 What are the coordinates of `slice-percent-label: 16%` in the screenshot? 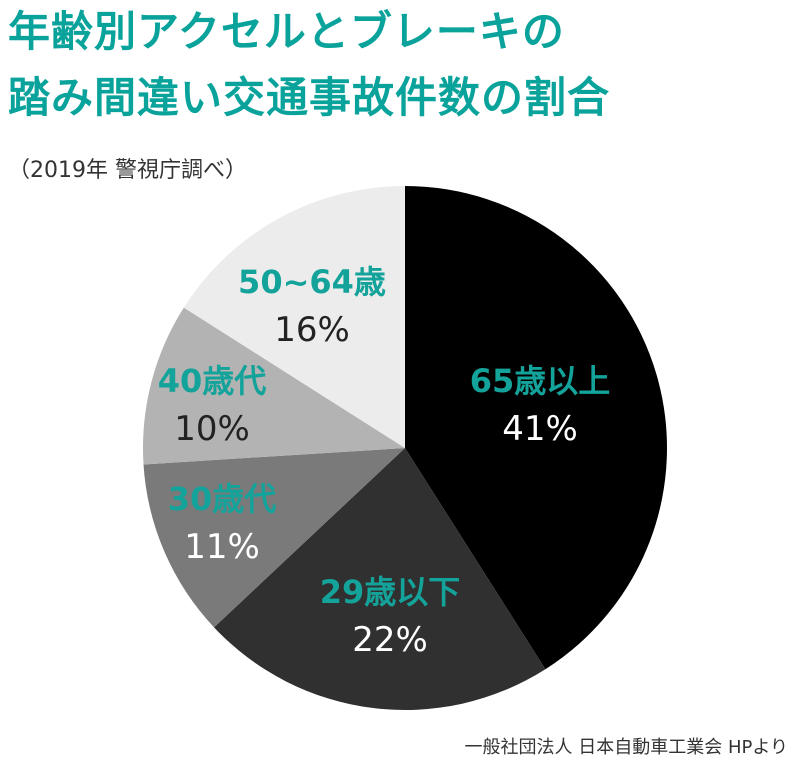 It's located at (312, 330).